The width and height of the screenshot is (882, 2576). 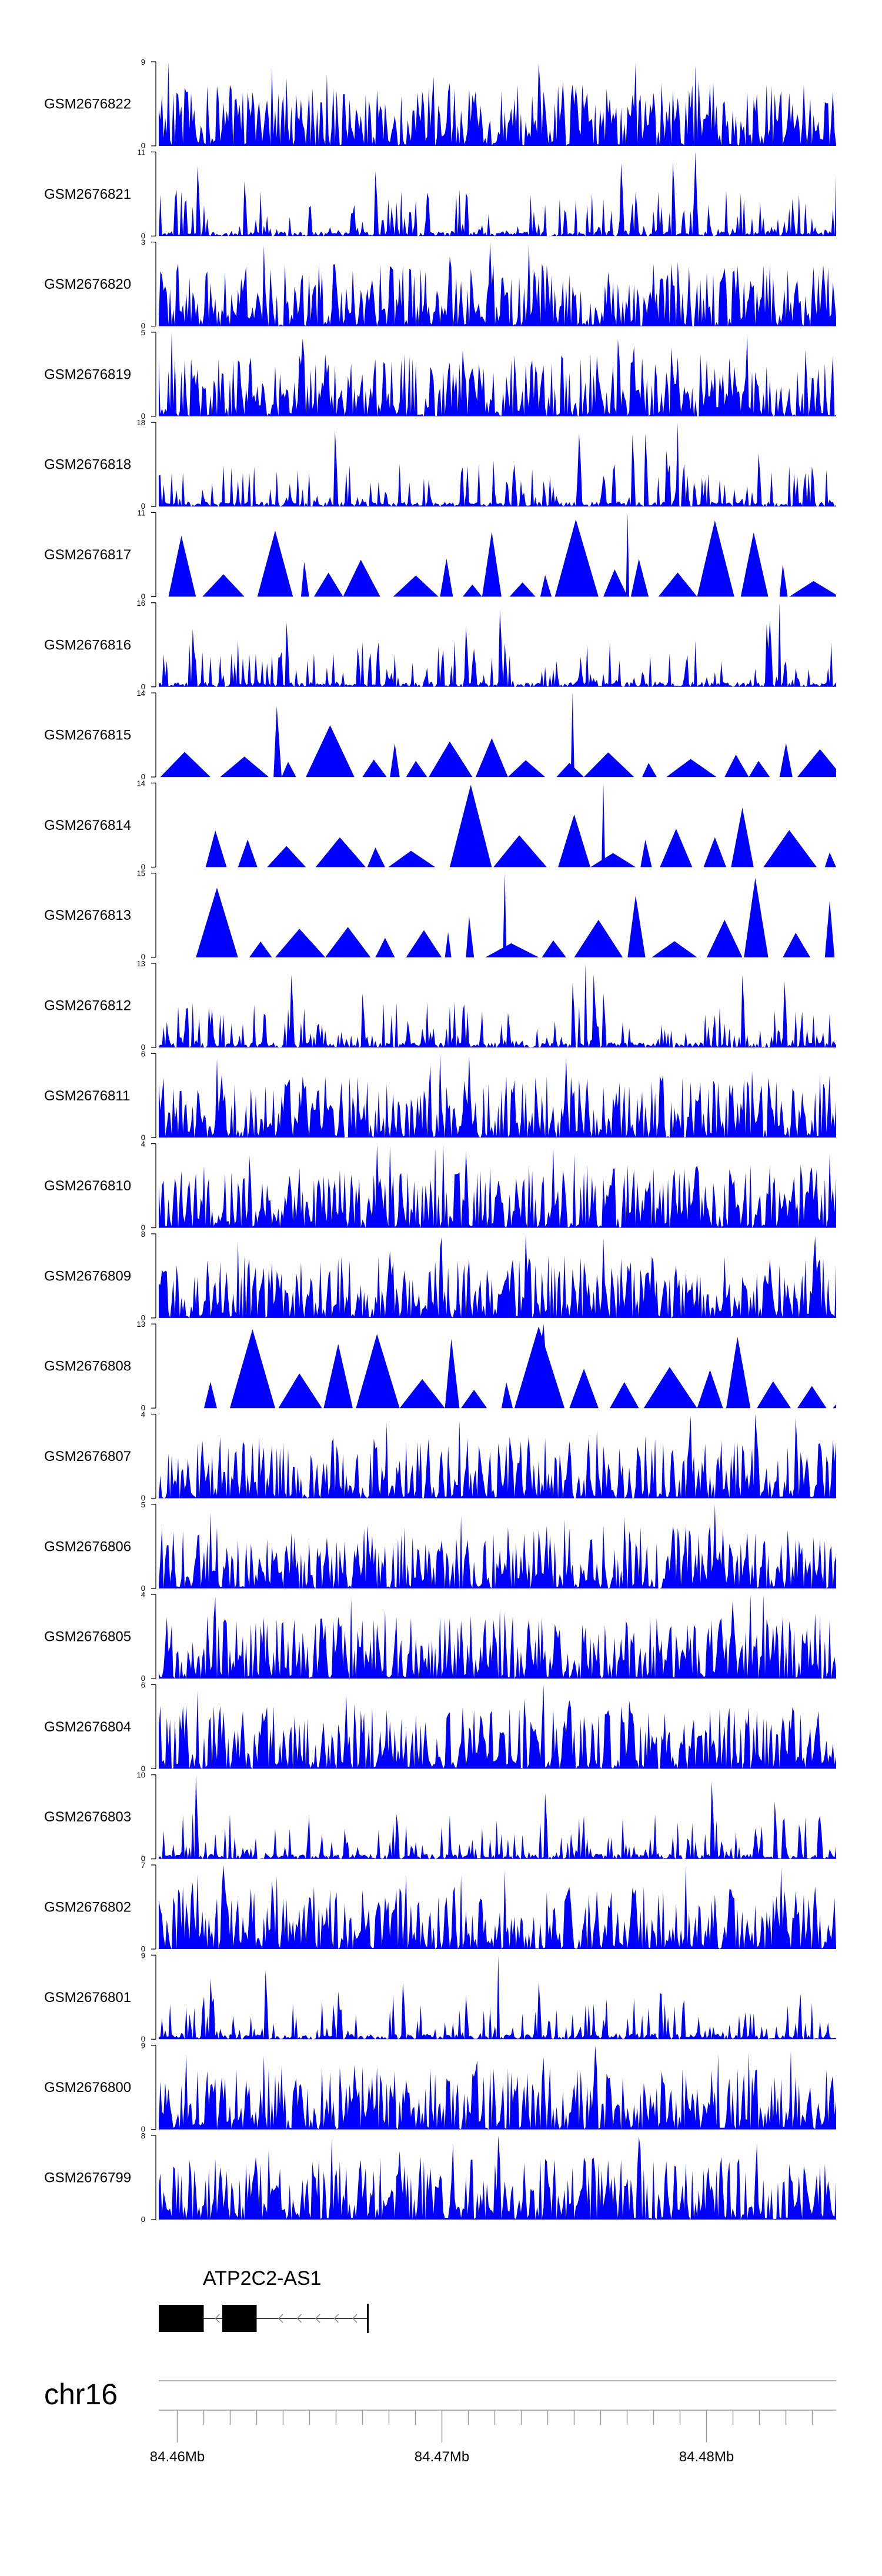 I want to click on track-label: GSM2676813, so click(x=87, y=915).